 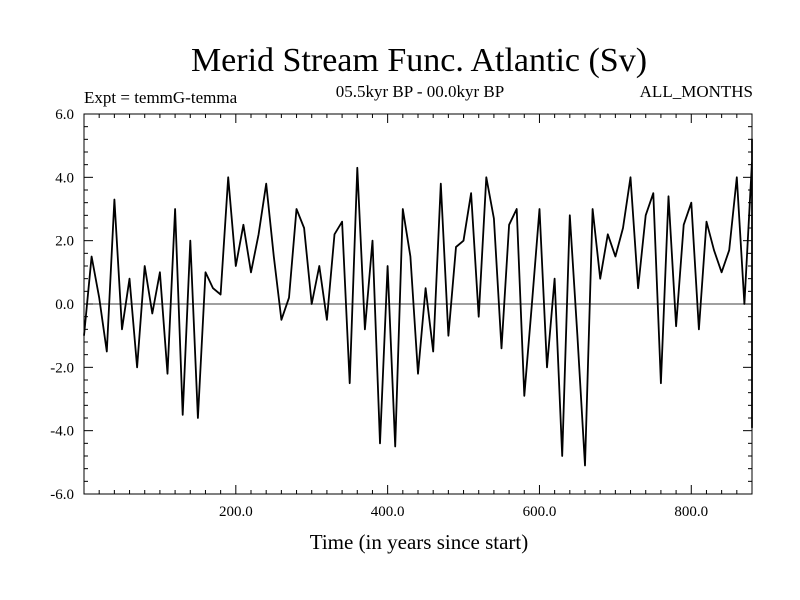 What do you see at coordinates (64, 242) in the screenshot?
I see `y-tick-label: 2.0` at bounding box center [64, 242].